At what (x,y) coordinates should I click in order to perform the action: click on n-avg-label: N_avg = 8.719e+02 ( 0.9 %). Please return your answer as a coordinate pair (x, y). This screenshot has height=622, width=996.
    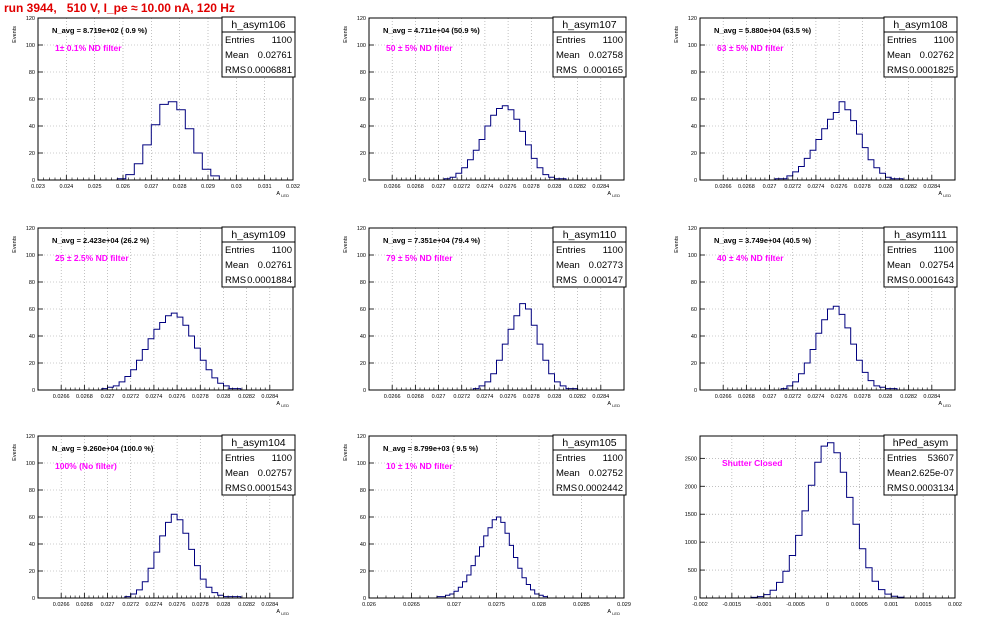
    Looking at the image, I should click on (100, 30).